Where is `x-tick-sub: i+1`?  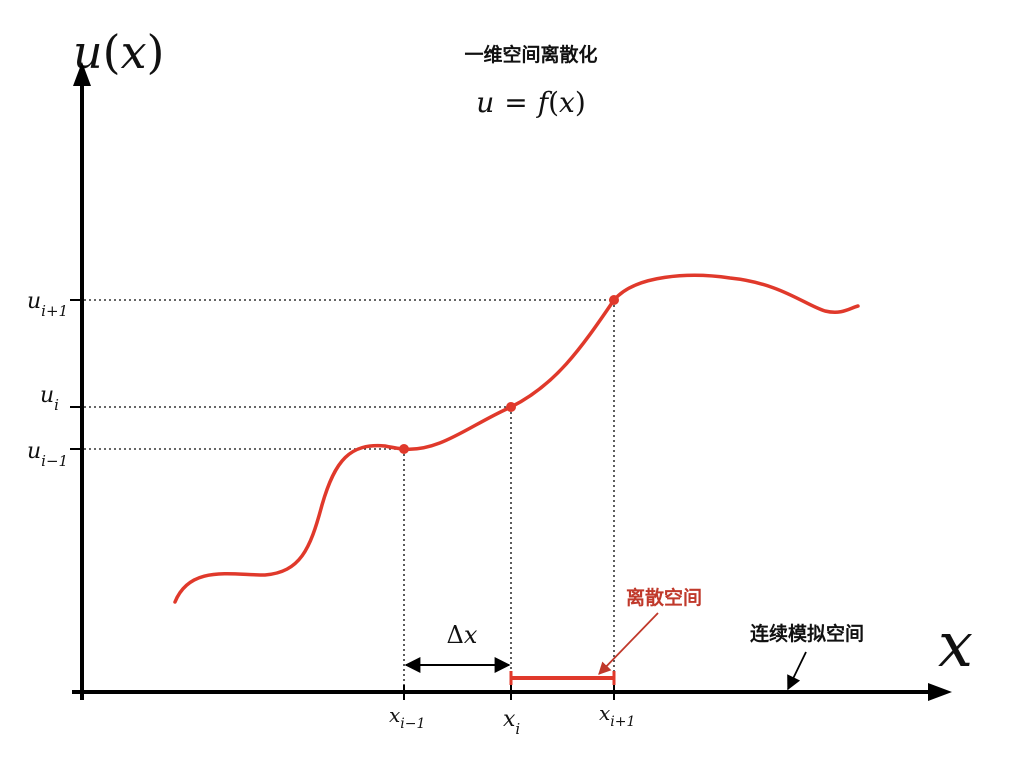
x-tick-sub: i+1 is located at coordinates (622, 722).